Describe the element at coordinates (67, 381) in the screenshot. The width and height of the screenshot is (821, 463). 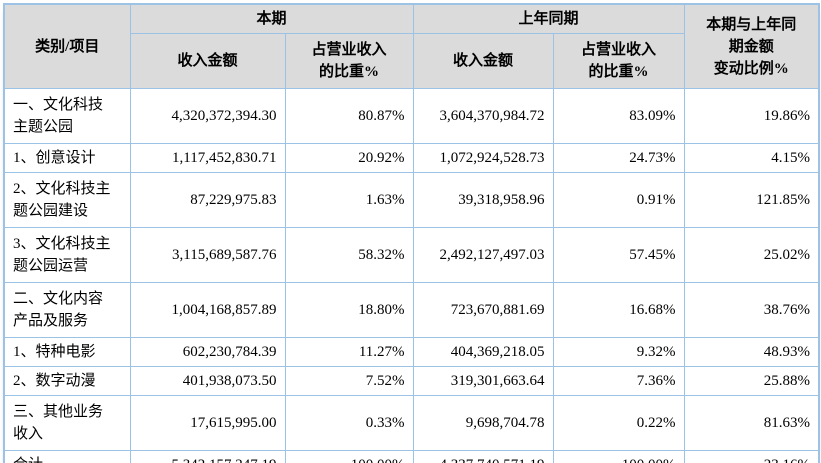
I see `row-label: 2、数字动漫` at that location.